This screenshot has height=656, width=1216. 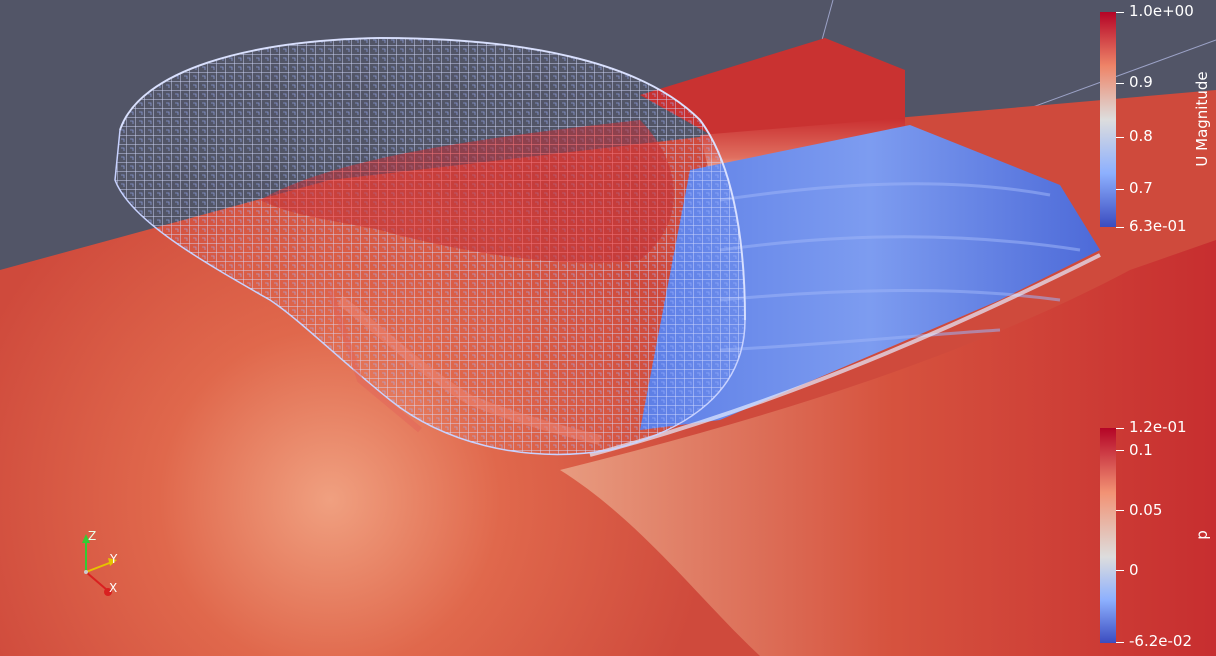 What do you see at coordinates (1158, 427) in the screenshot?
I see `colorbar-p-max-label: 1.2e-01` at bounding box center [1158, 427].